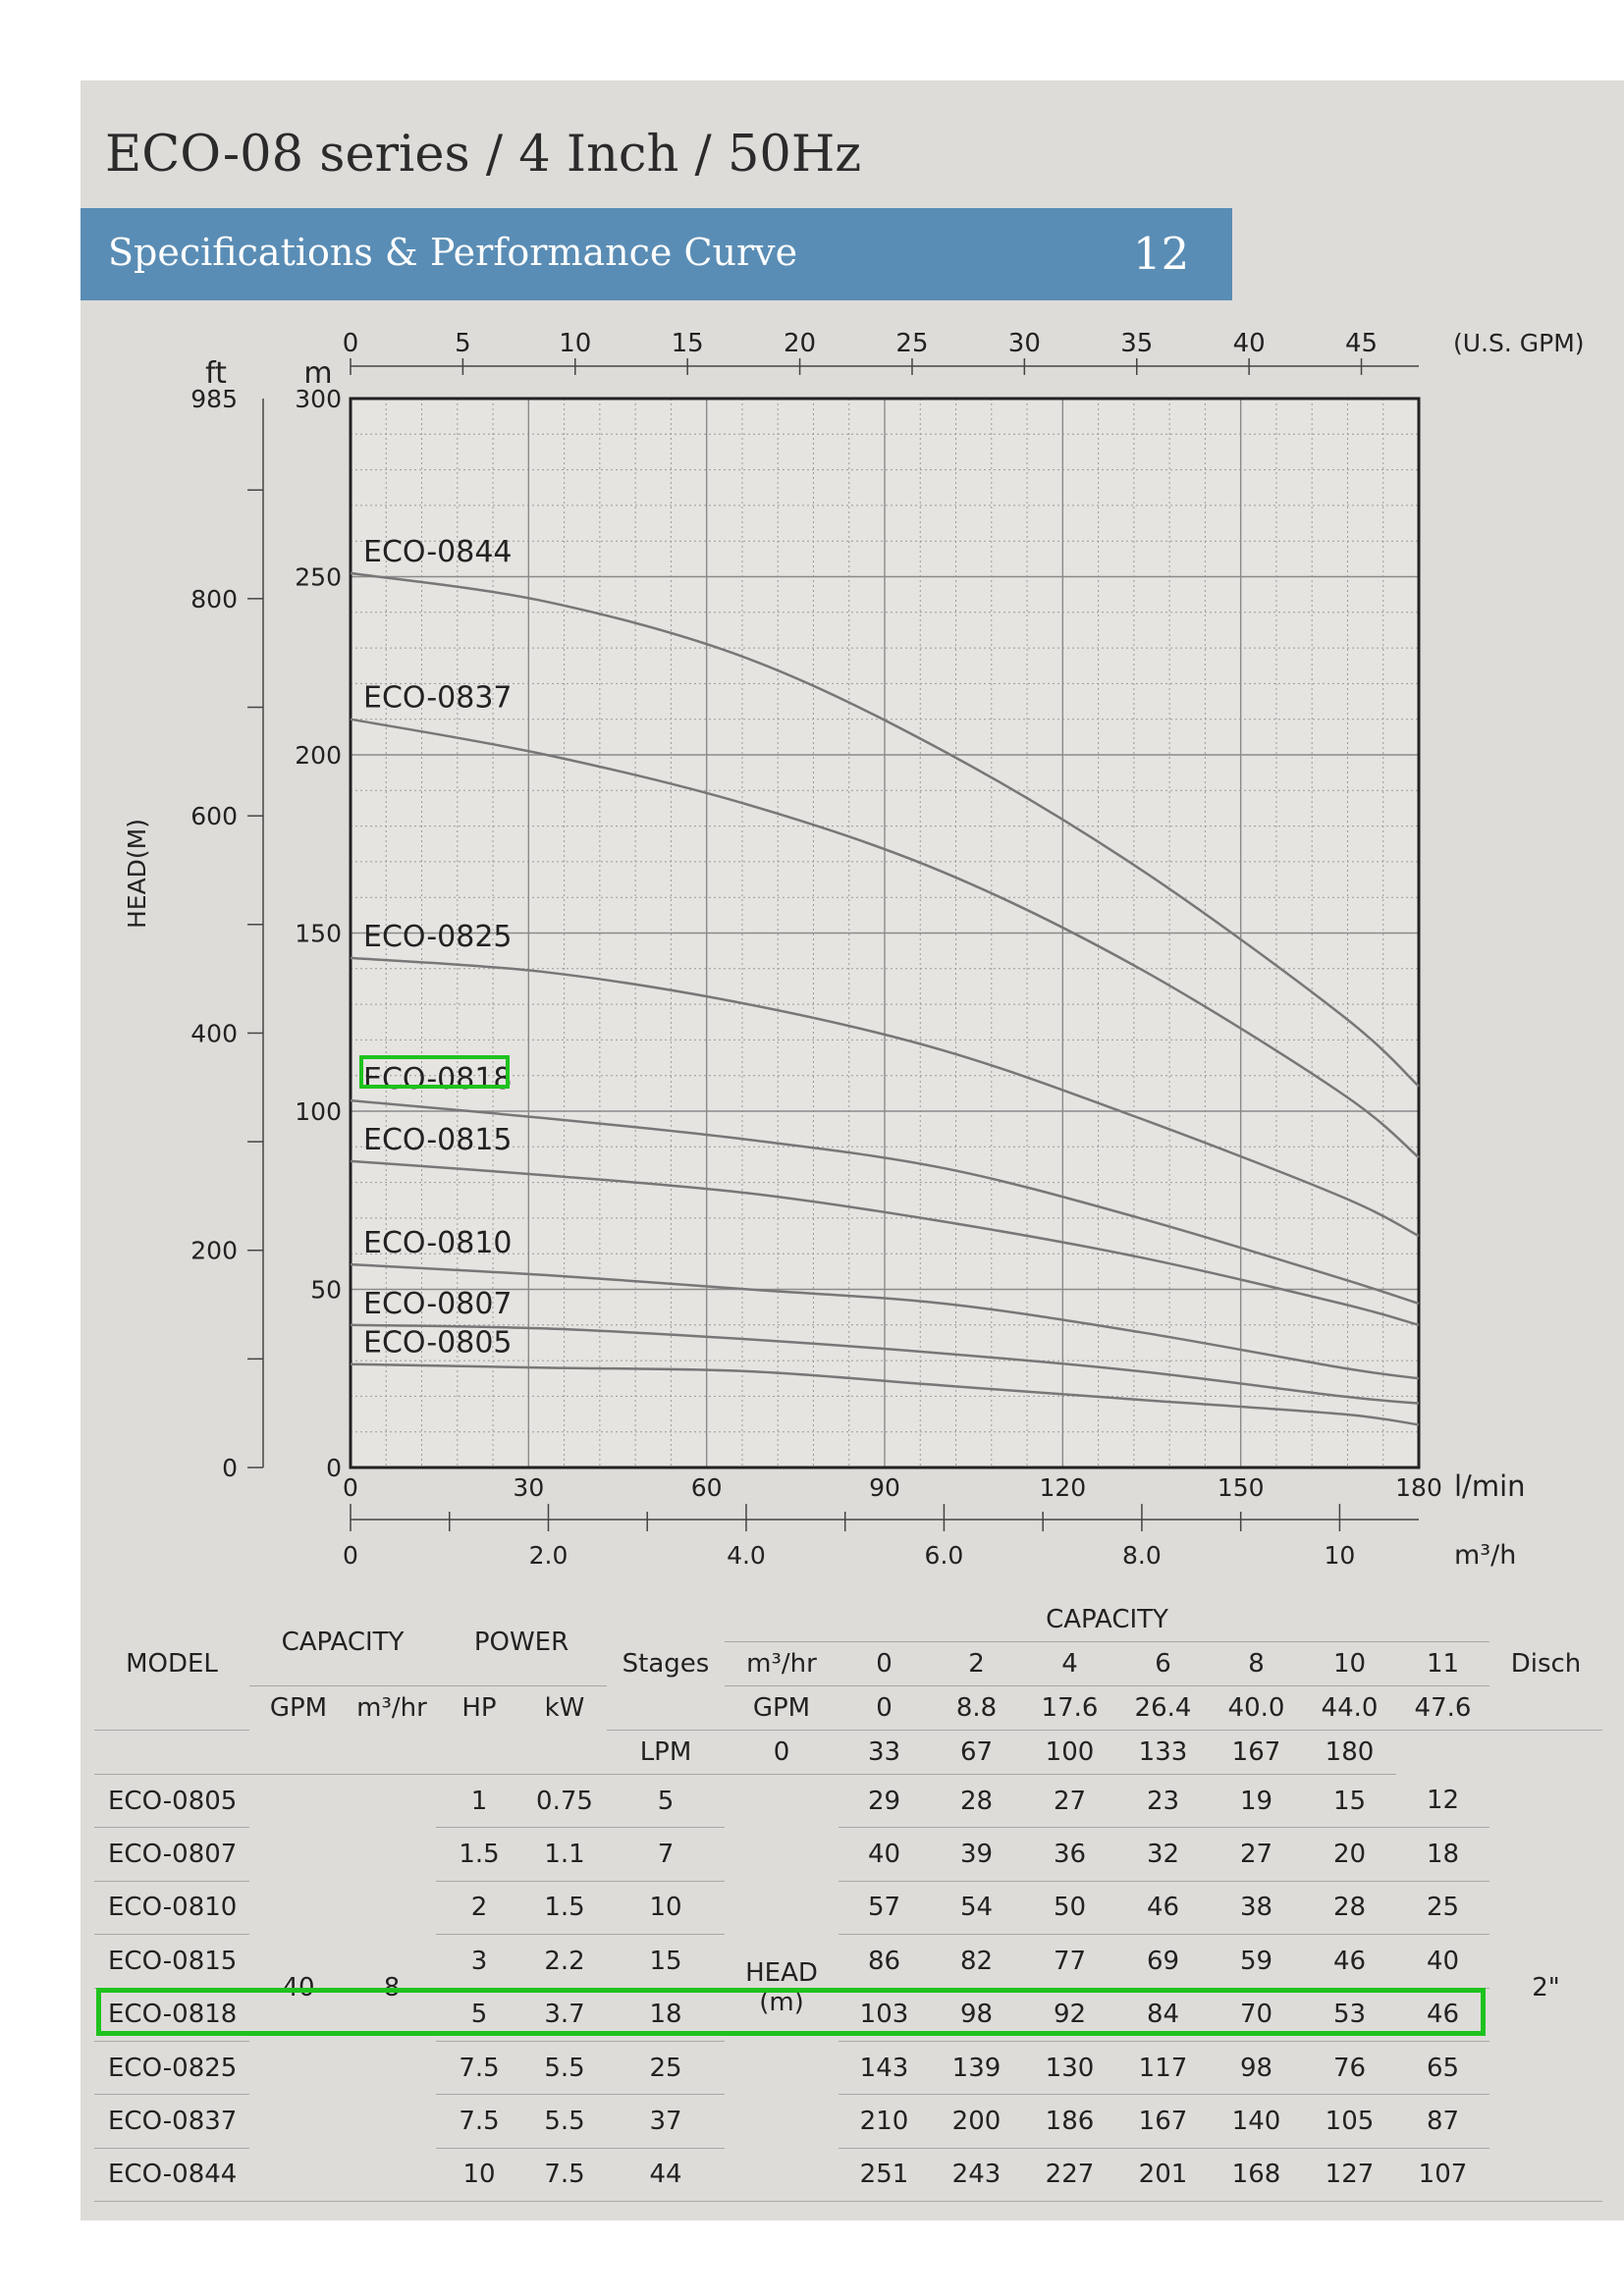 The image size is (1624, 2296). I want to click on head-value-cell: 201, so click(1163, 2175).